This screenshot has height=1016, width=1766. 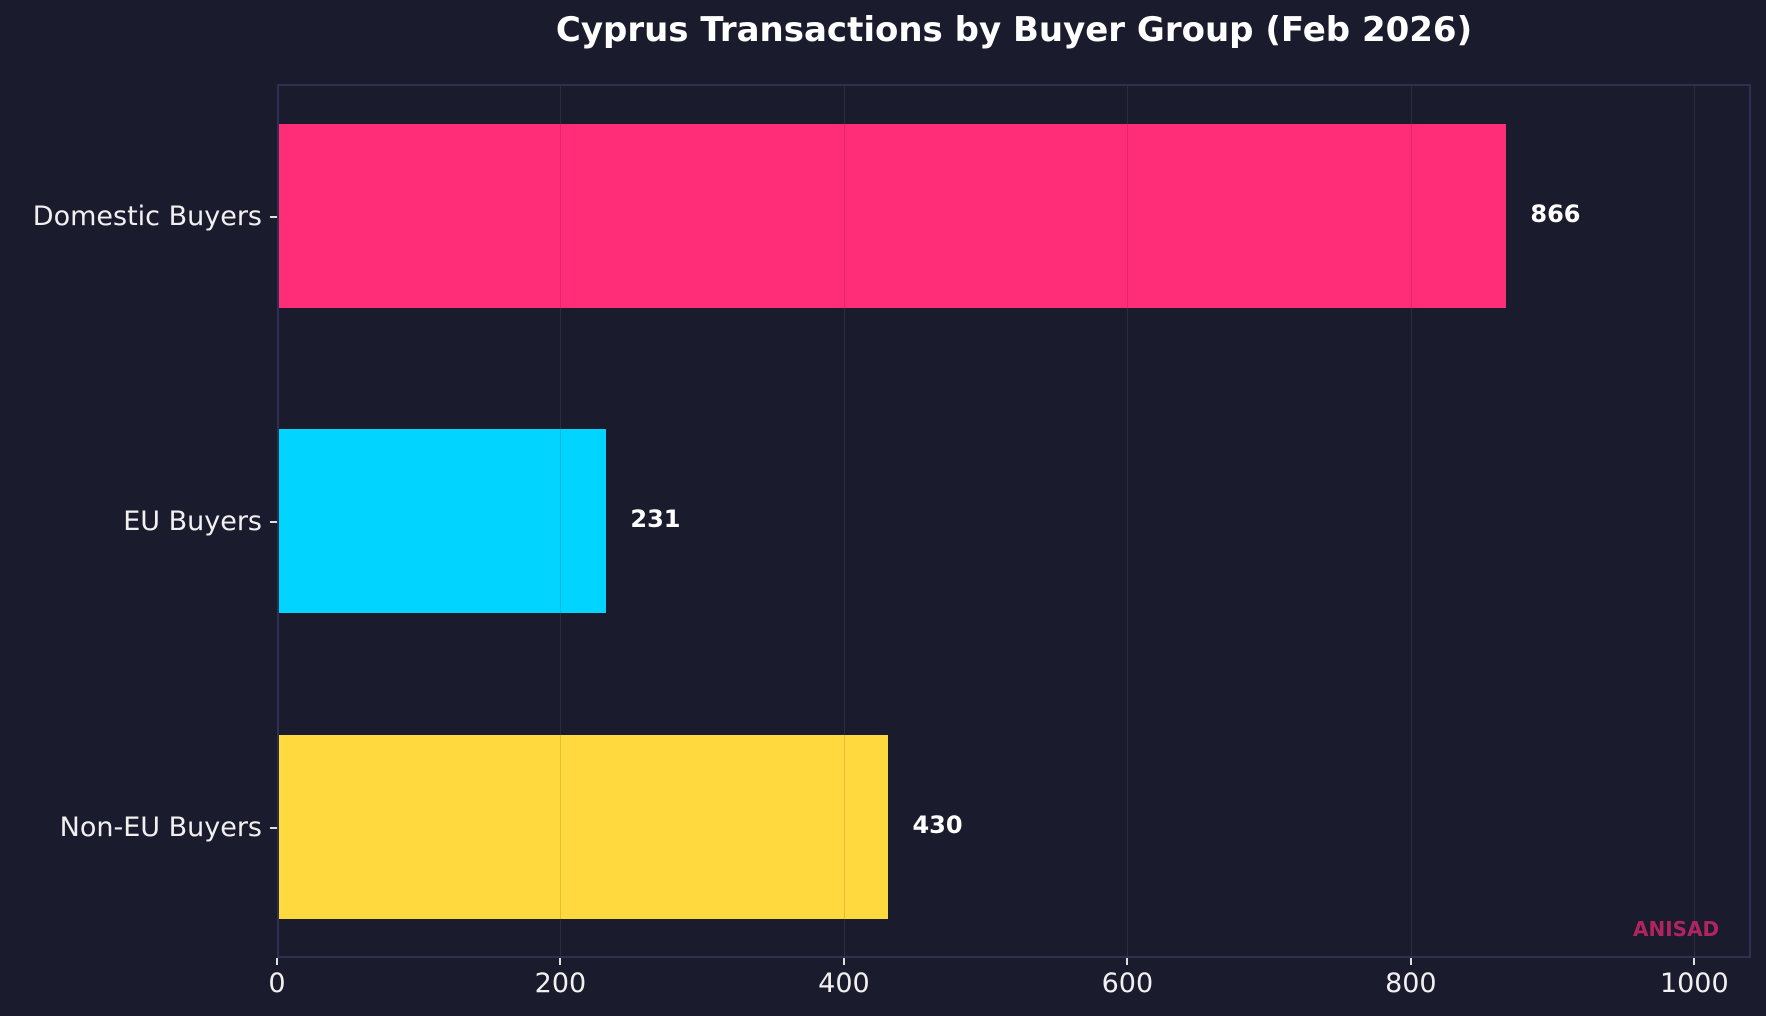 What do you see at coordinates (1555, 214) in the screenshot?
I see `bar-value-label: 866` at bounding box center [1555, 214].